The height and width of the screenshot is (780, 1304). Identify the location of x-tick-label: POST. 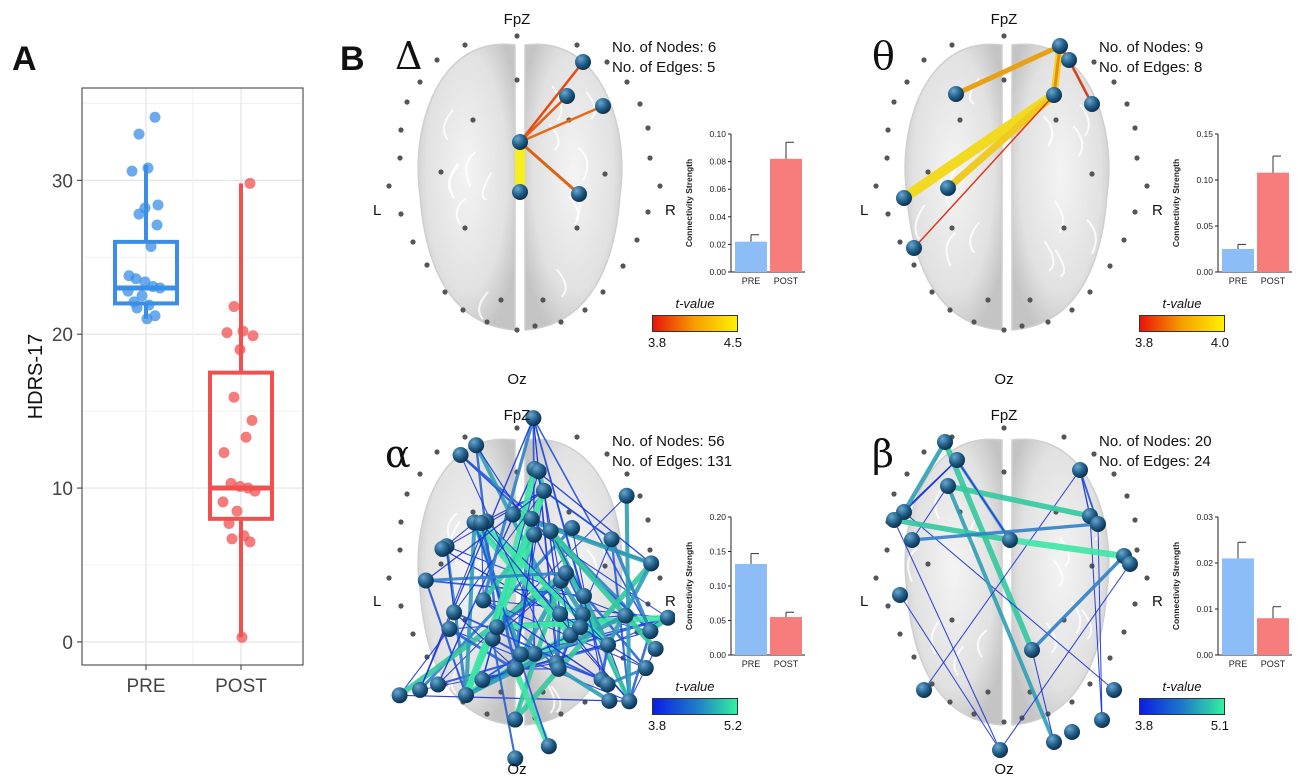
(241, 686).